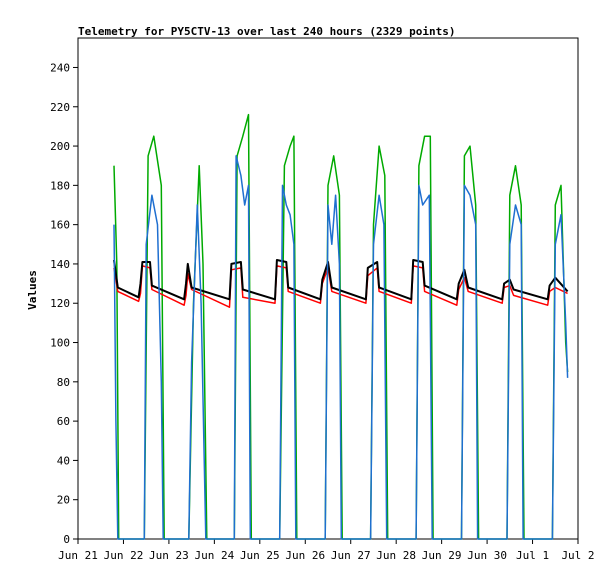  I want to click on x-tick-label: Jun 25, so click(260, 555).